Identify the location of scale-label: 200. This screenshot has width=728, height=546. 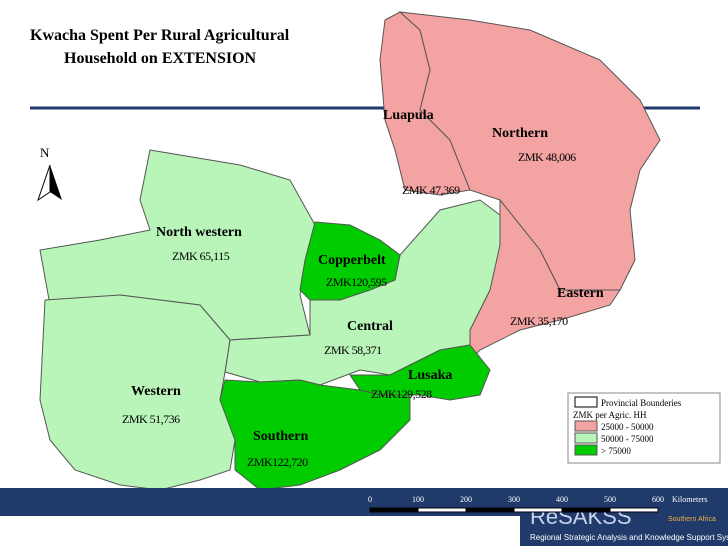
(466, 499).